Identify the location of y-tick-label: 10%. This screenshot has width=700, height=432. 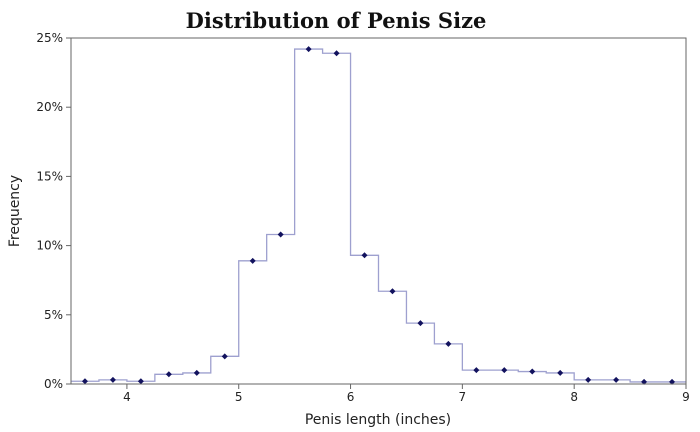
(49, 246).